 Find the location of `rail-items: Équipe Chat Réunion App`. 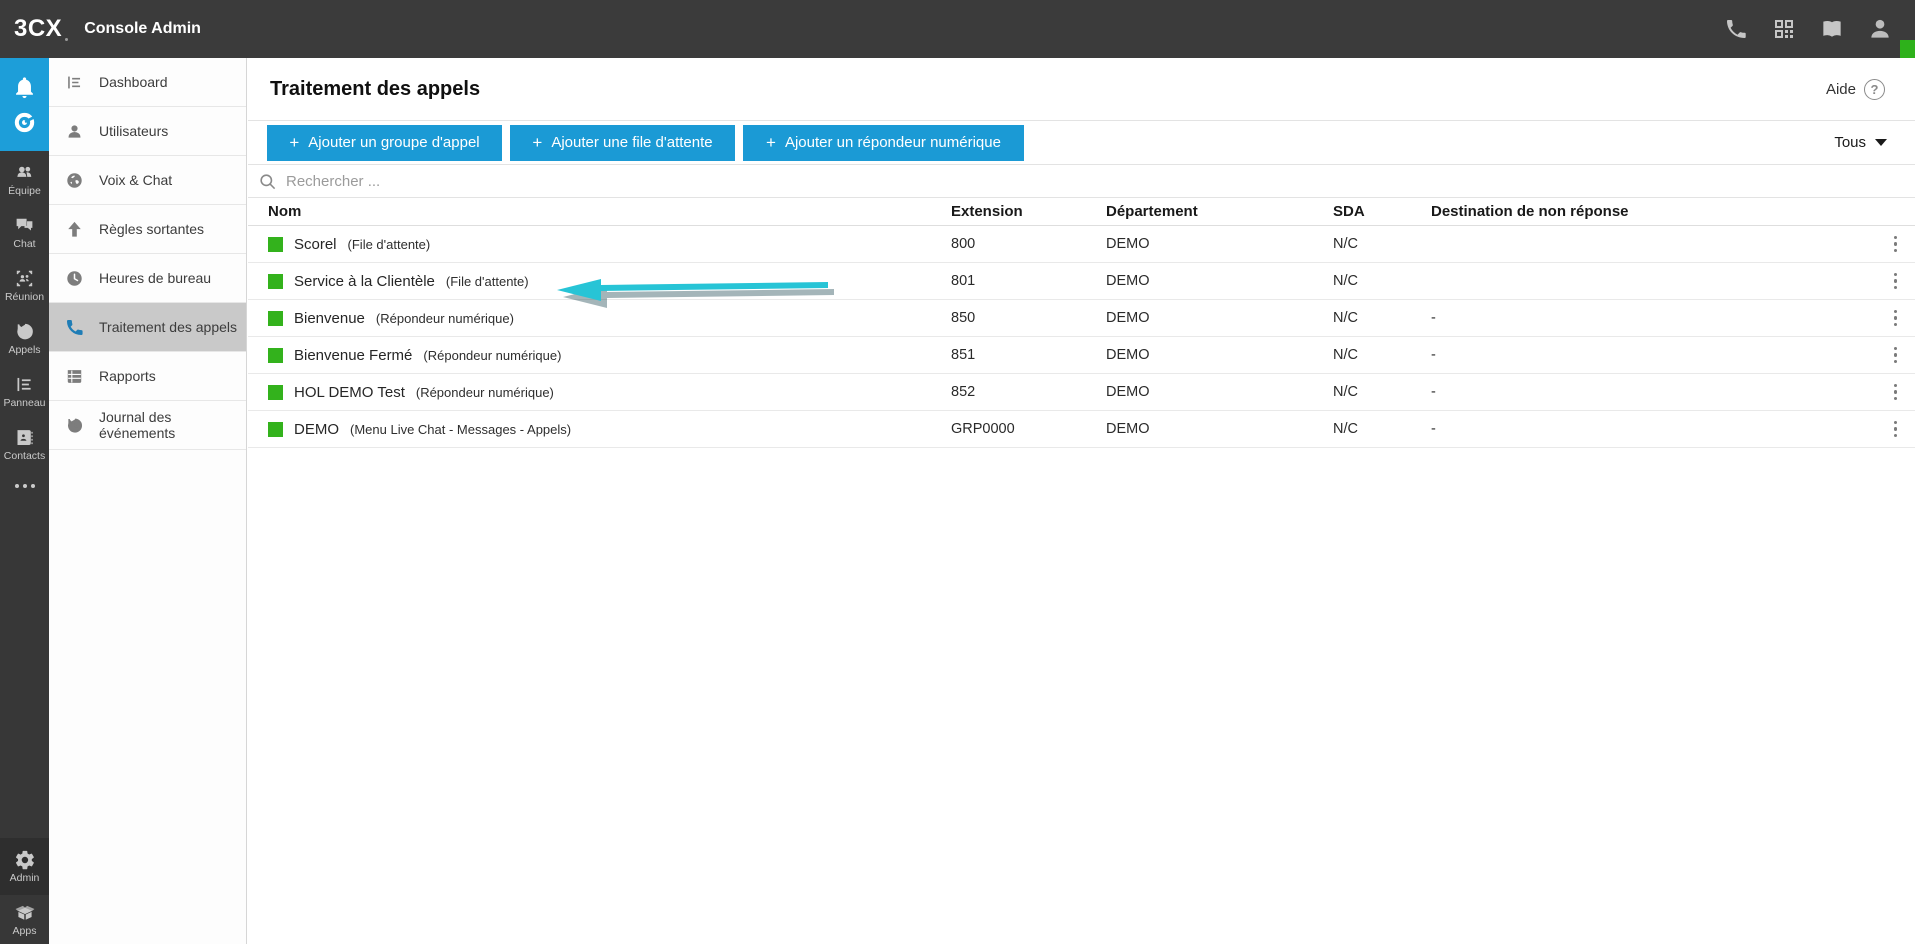

rail-items: Équipe Chat Réunion App is located at coordinates (24, 327).